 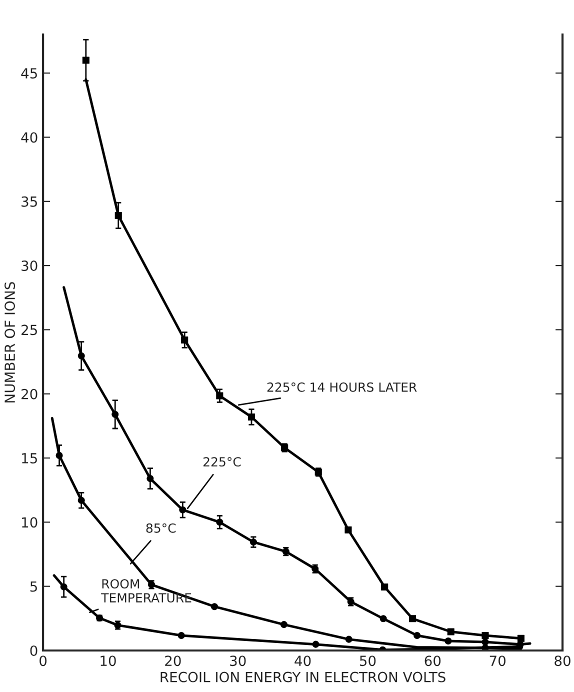 I want to click on annotation: ROOM TEMPERATURE, so click(x=146, y=591).